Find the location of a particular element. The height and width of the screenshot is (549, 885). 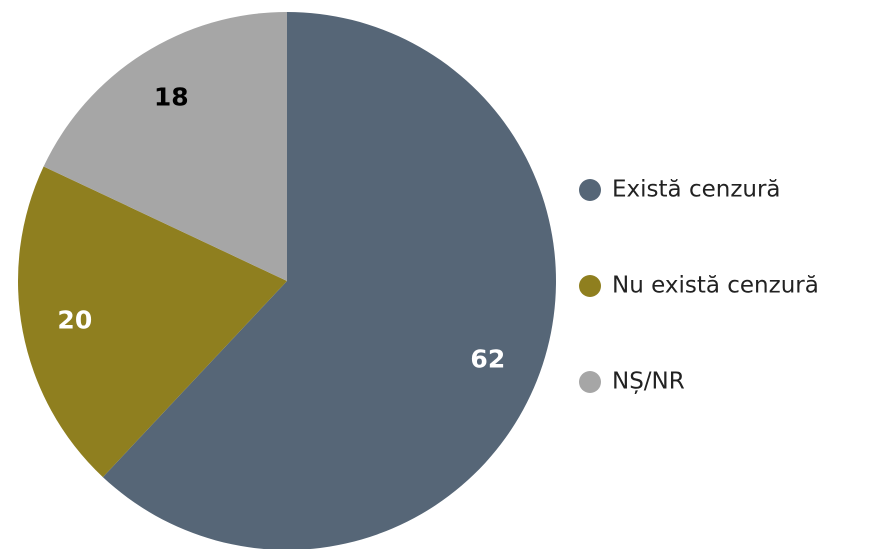

pie-slice is located at coordinates (165, 146).